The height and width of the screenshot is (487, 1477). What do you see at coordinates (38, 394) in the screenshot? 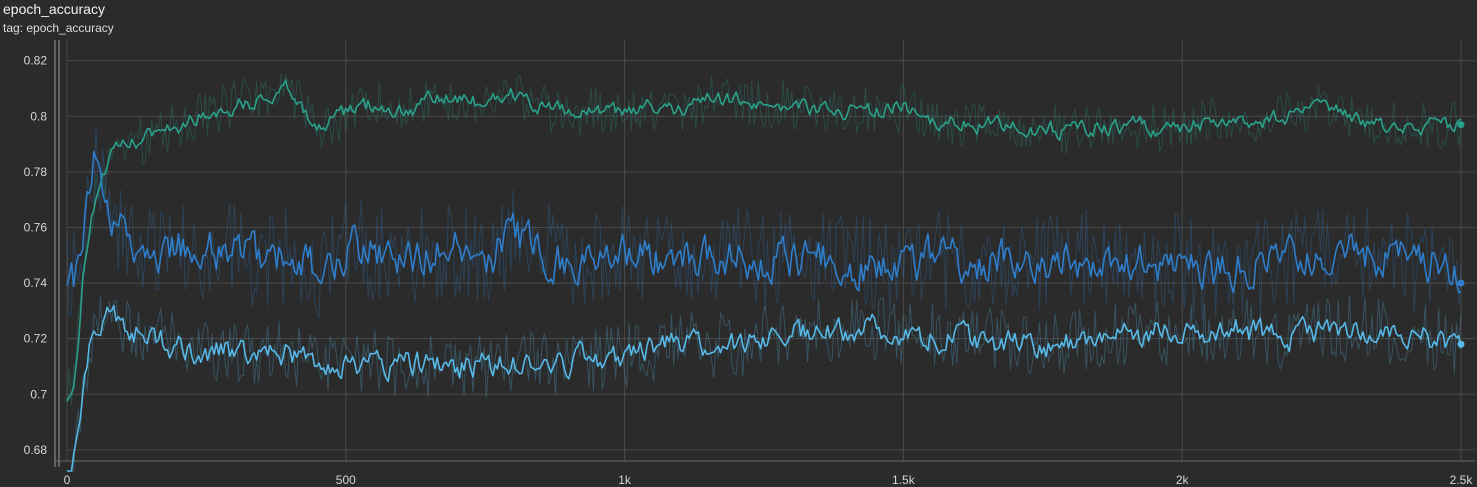
I see `y-tick-label: 0.7` at bounding box center [38, 394].